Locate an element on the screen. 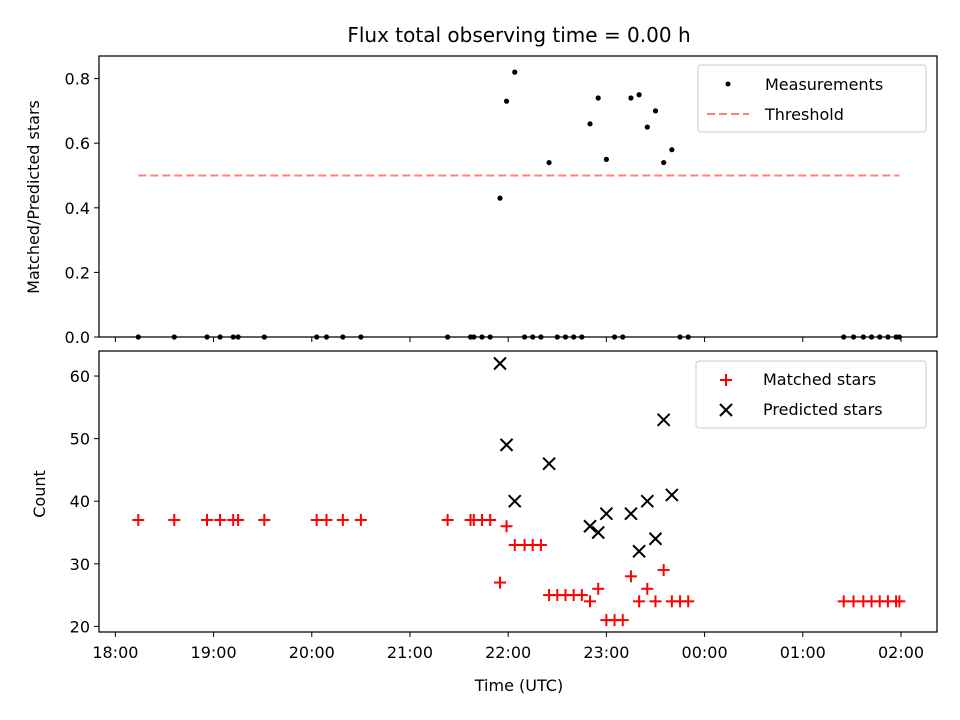  bottom-x-tick-label: 01:00 is located at coordinates (803, 652).